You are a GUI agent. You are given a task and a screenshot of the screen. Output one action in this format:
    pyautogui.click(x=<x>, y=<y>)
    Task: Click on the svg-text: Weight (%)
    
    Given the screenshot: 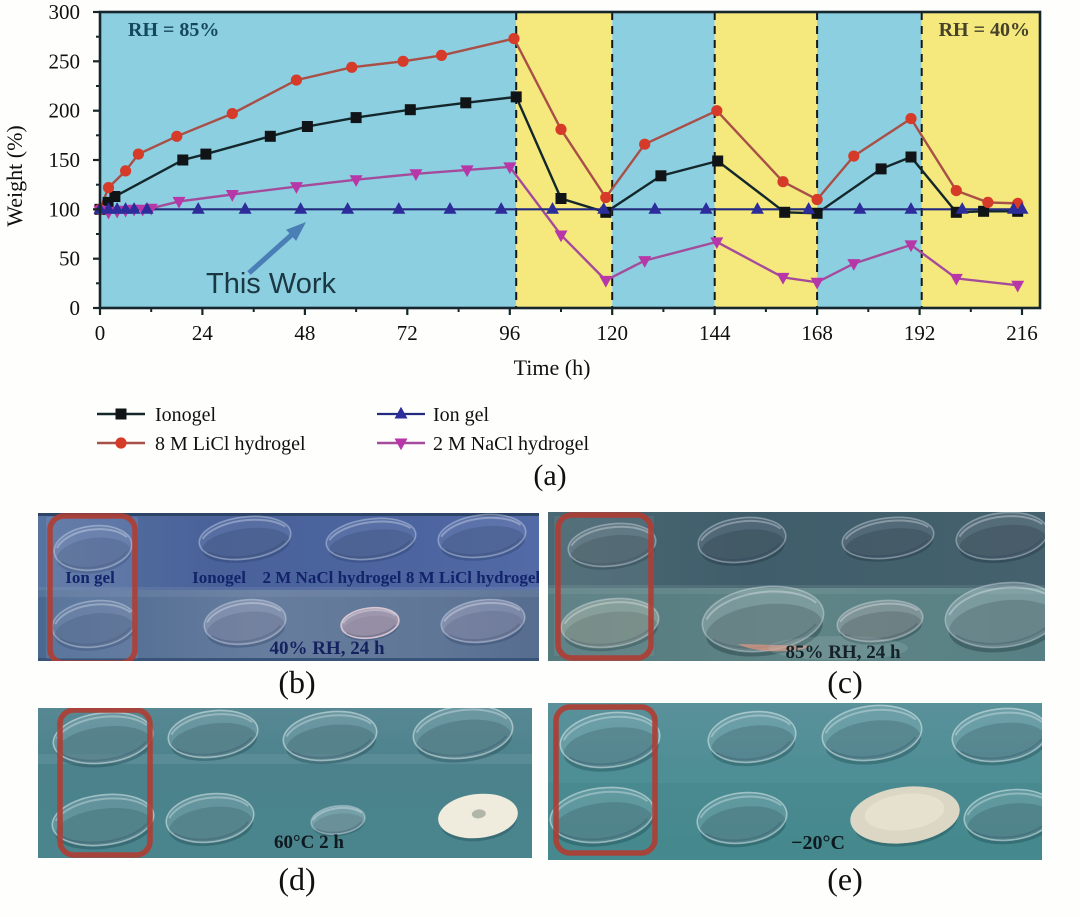 What is the action you would take?
    pyautogui.click(x=14, y=175)
    